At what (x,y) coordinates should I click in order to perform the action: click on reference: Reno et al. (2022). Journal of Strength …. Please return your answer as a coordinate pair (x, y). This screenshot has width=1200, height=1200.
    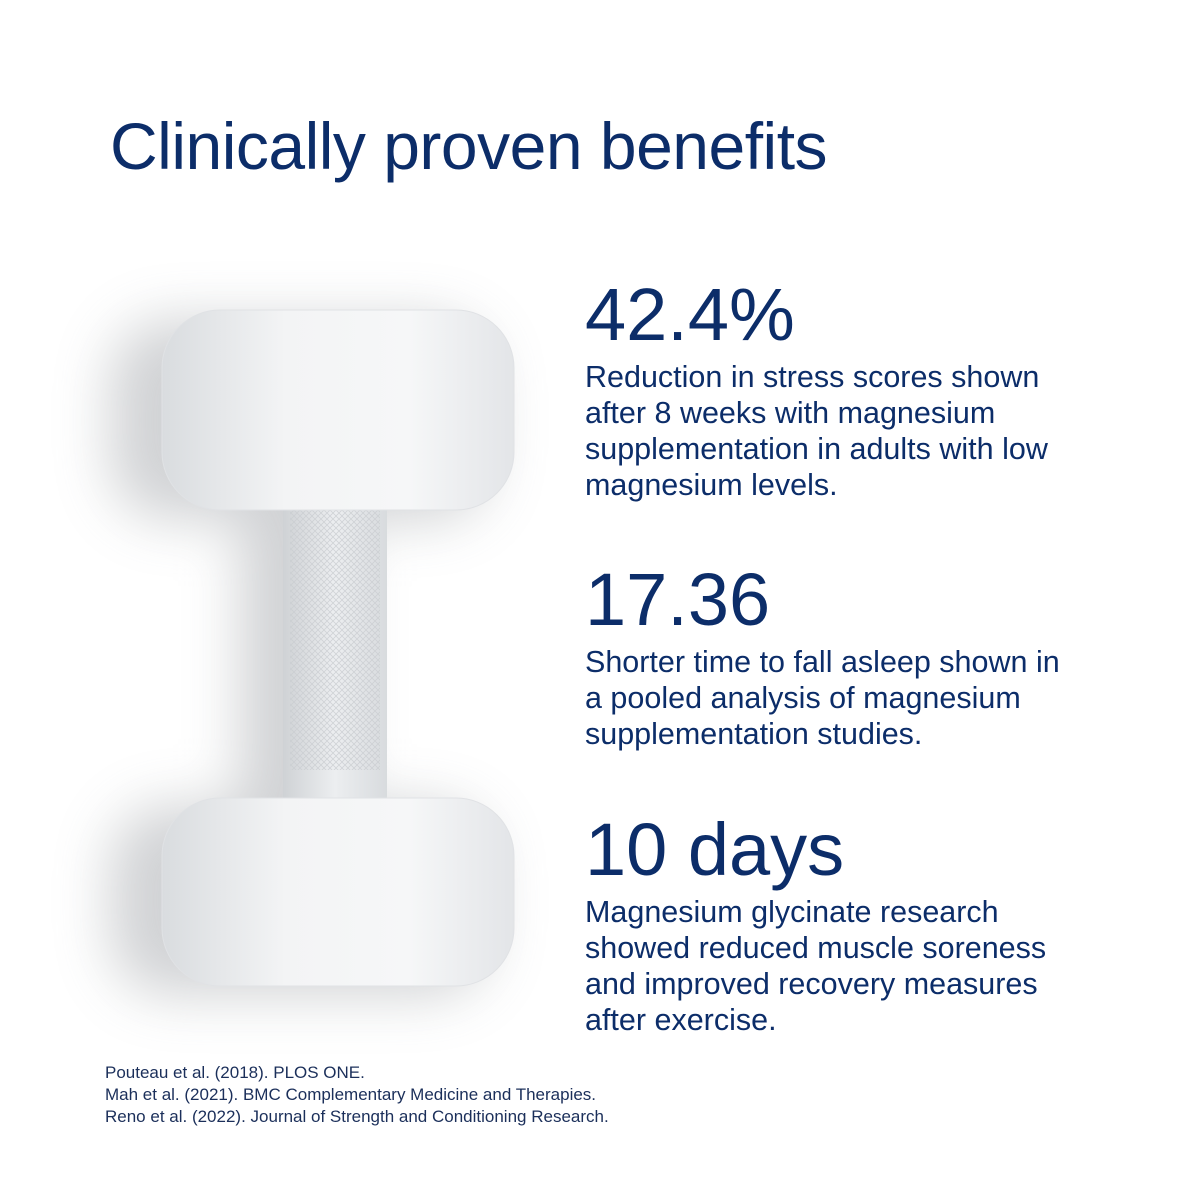
    Looking at the image, I should click on (357, 1116).